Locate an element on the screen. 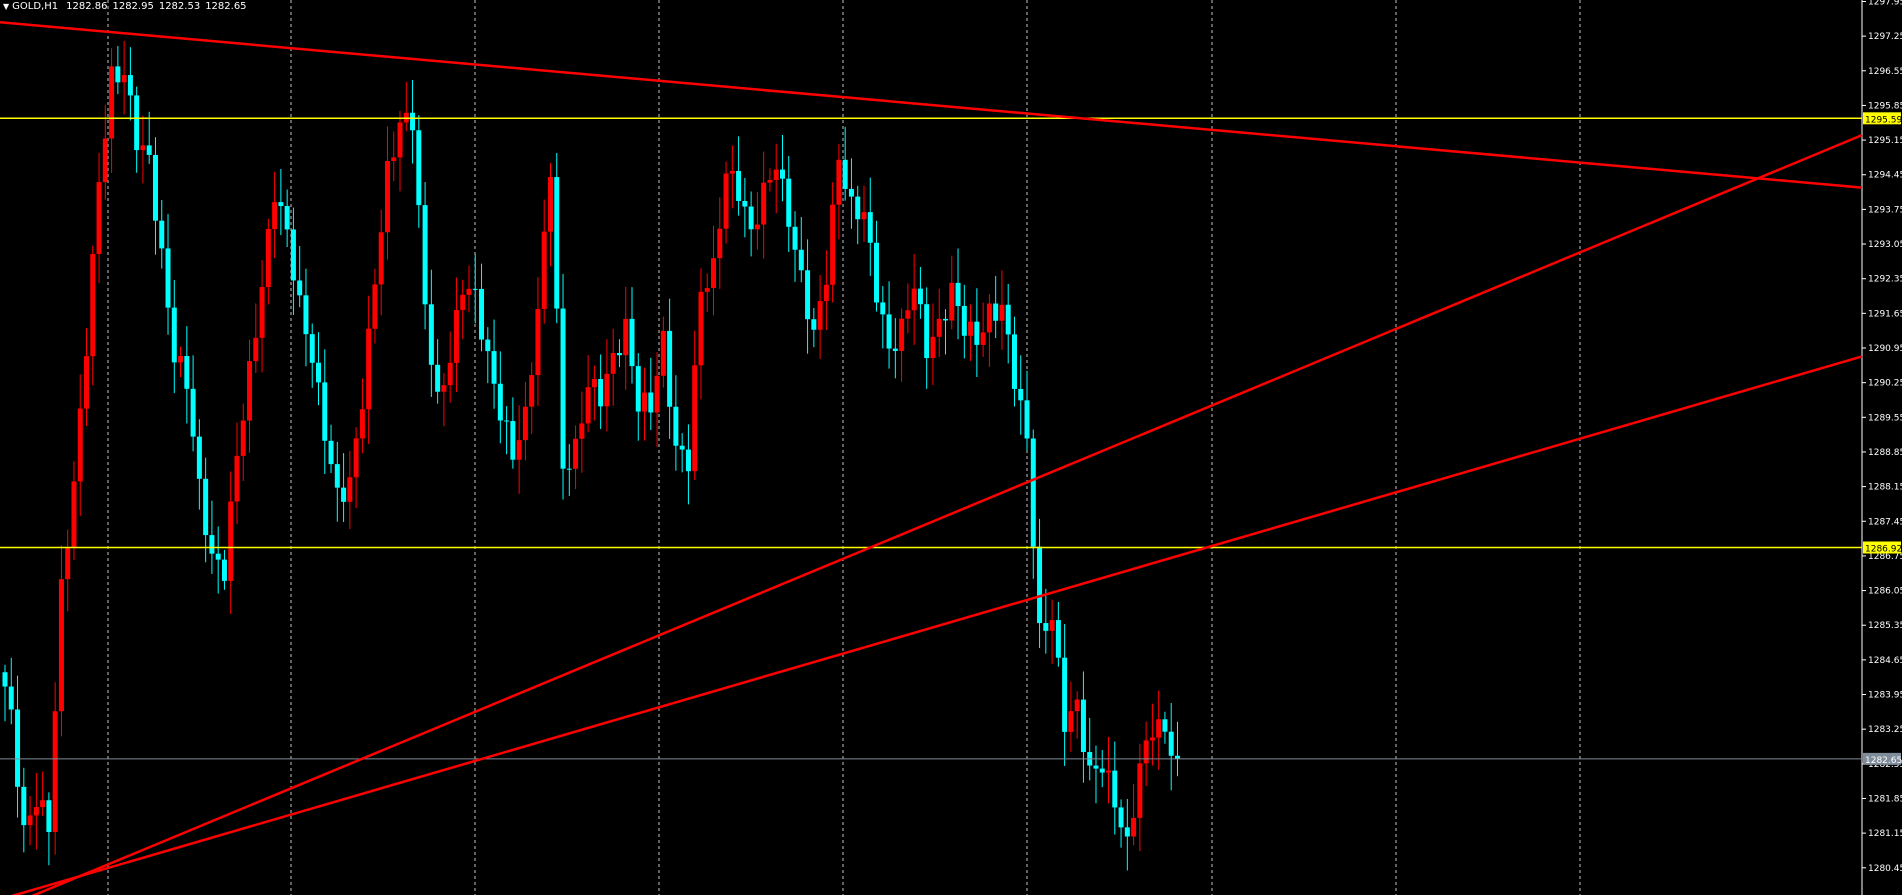  price-tag-label: 1286.92 is located at coordinates (1883, 549).